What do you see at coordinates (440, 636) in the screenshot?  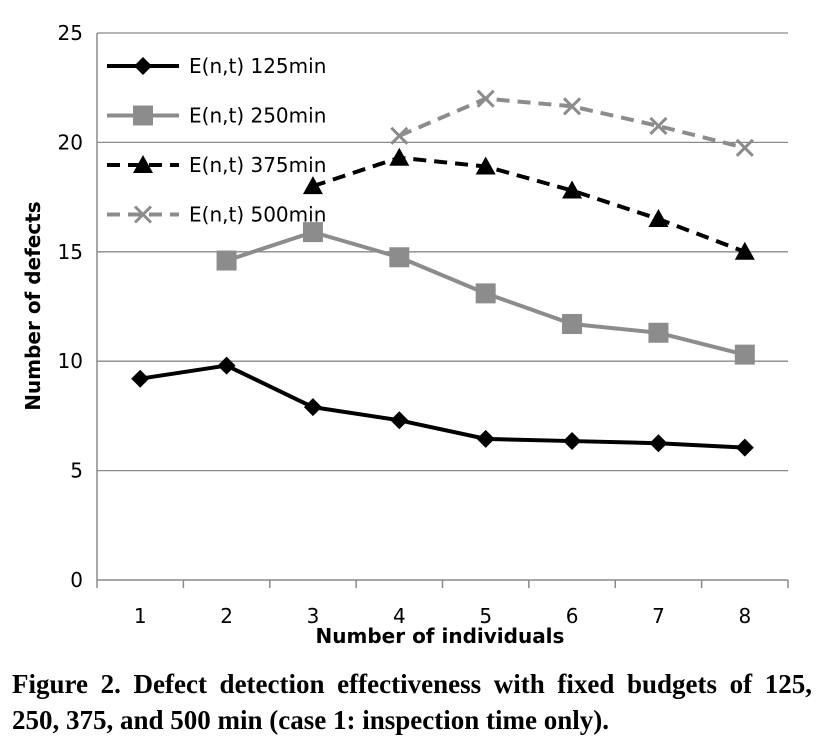 I see `x-axis-title: Number of individuals` at bounding box center [440, 636].